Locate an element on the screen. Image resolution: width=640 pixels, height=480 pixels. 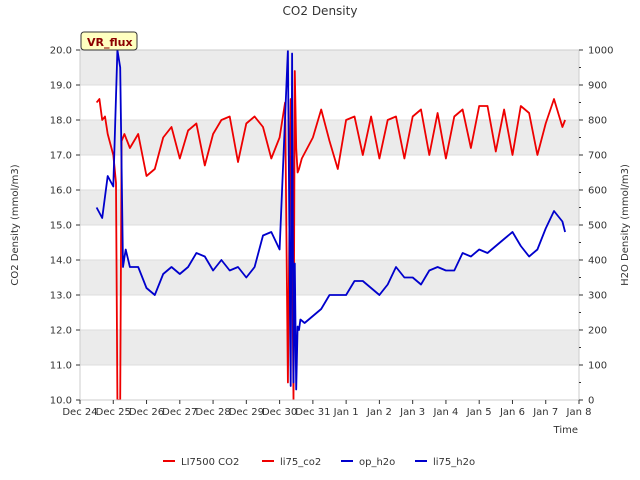
y-left-tick-label: 14.0 is located at coordinates (61, 261).